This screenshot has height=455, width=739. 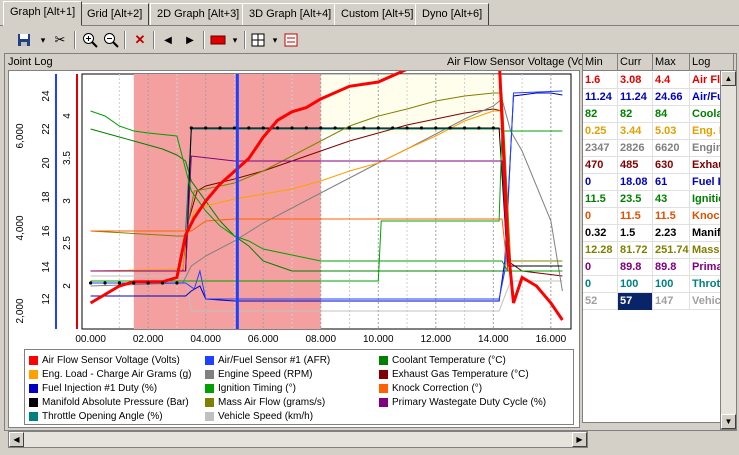 What do you see at coordinates (658, 233) in the screenshot?
I see `table-row: 0.32 1.5 2.23 Manifol` at bounding box center [658, 233].